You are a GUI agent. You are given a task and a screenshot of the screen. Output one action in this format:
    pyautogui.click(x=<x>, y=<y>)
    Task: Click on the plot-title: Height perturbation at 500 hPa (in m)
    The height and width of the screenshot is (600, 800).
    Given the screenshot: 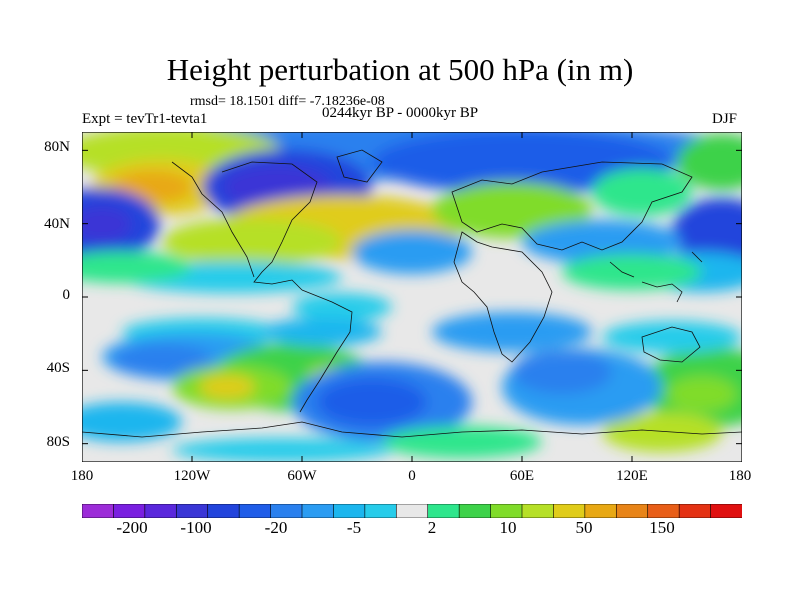 What is the action you would take?
    pyautogui.click(x=400, y=69)
    